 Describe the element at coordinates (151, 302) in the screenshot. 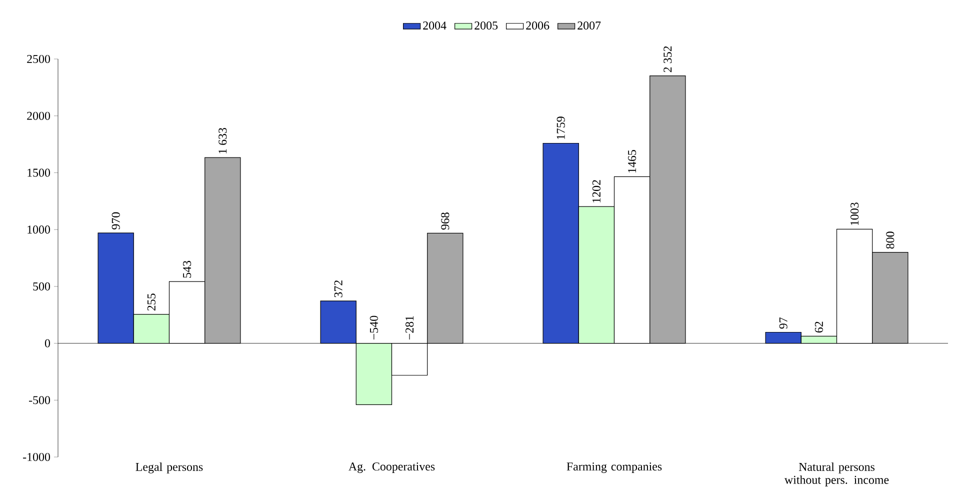

I see `data-label: 255` at that location.